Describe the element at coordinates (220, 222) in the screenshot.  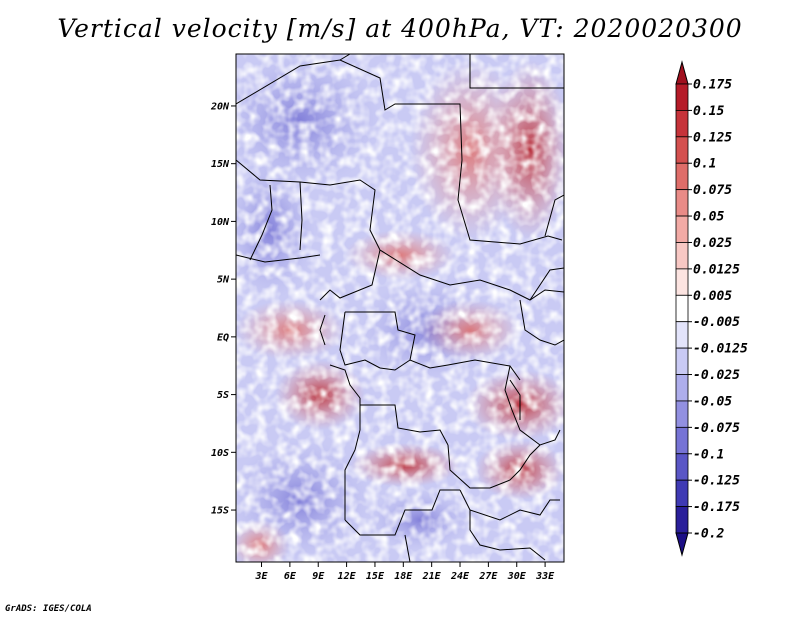
I see `lat-tick-label: 10N` at that location.